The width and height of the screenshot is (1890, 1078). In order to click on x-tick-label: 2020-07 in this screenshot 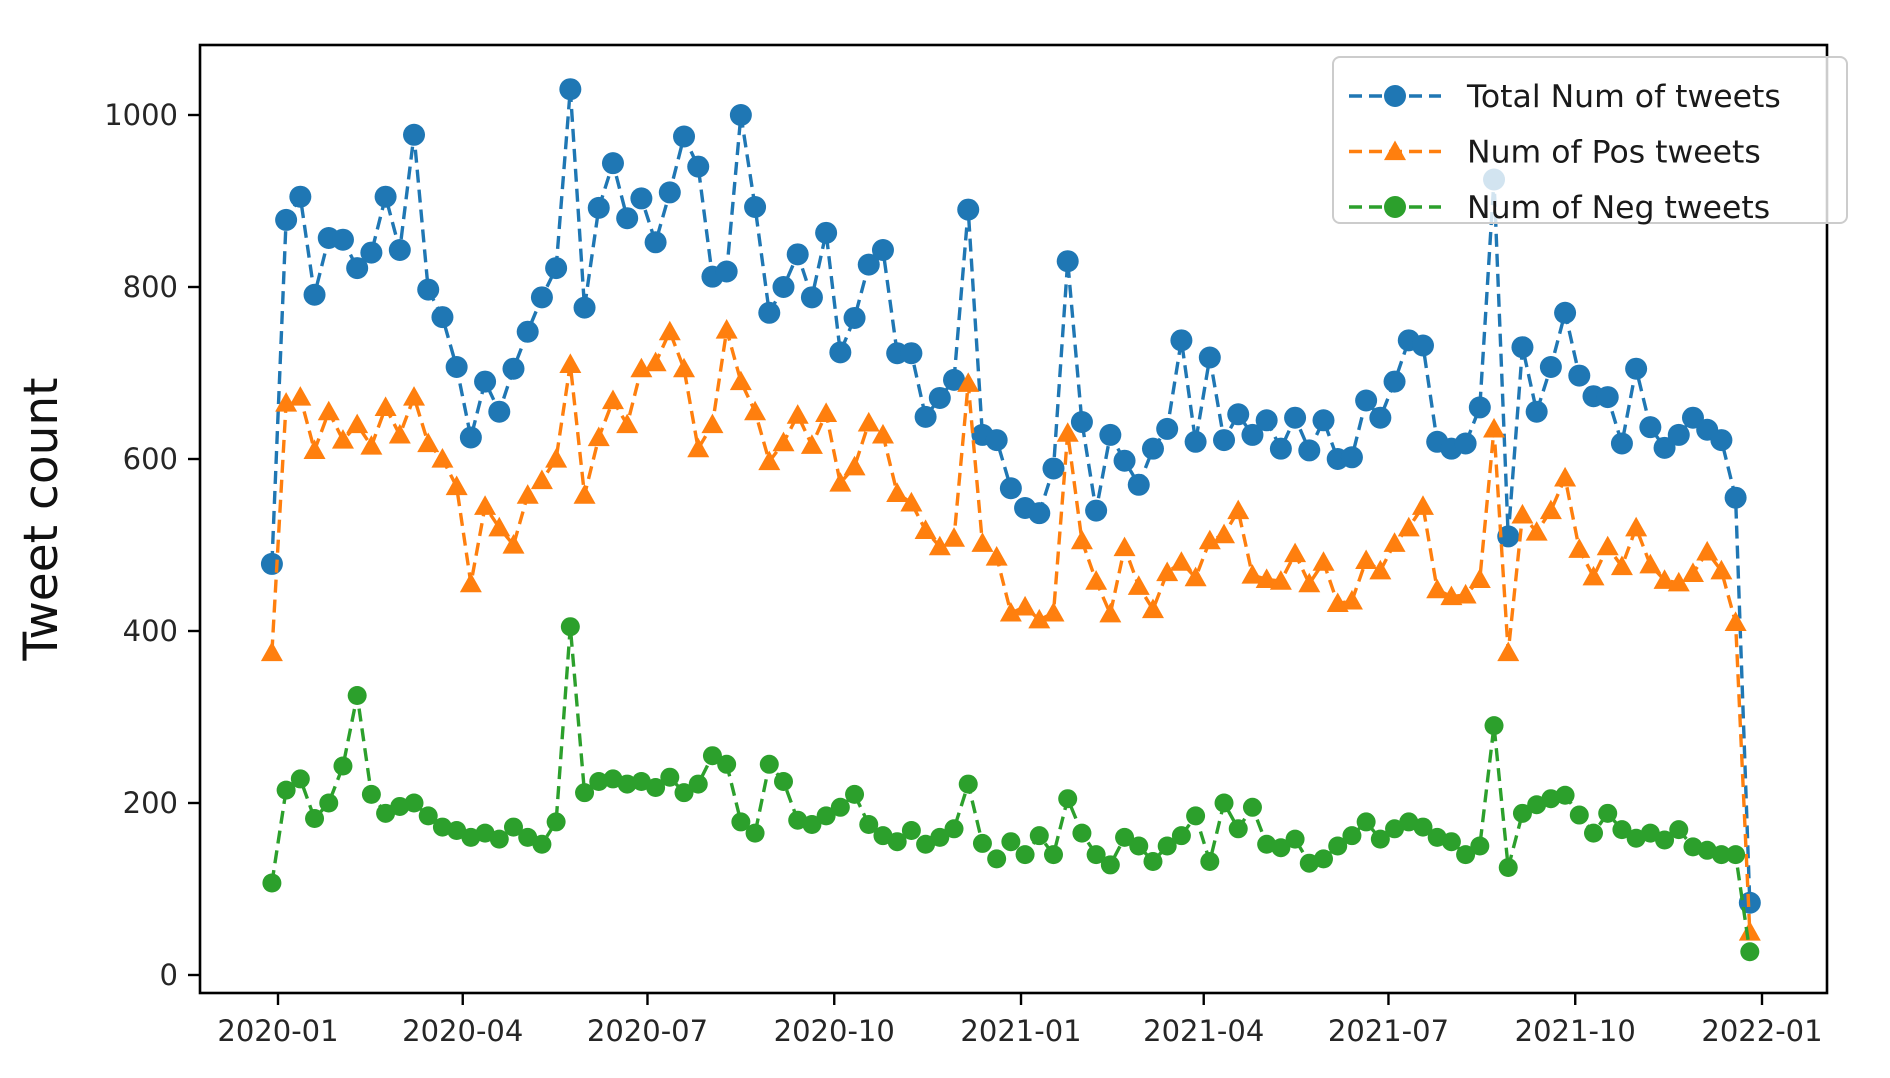, I will do `click(647, 1031)`.